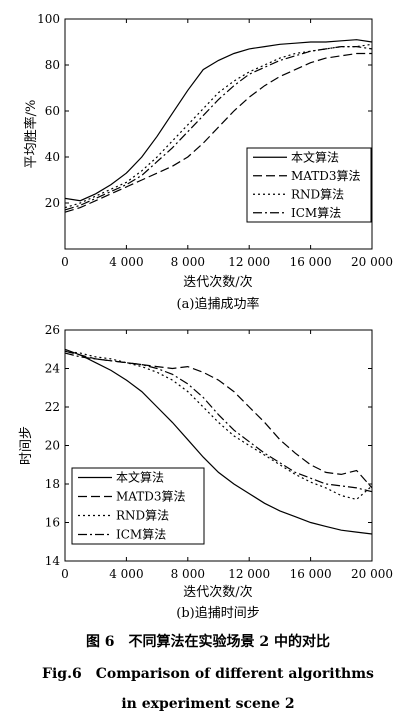 The height and width of the screenshot is (724, 416). What do you see at coordinates (52, 157) in the screenshot?
I see `y-tick-label: 40` at bounding box center [52, 157].